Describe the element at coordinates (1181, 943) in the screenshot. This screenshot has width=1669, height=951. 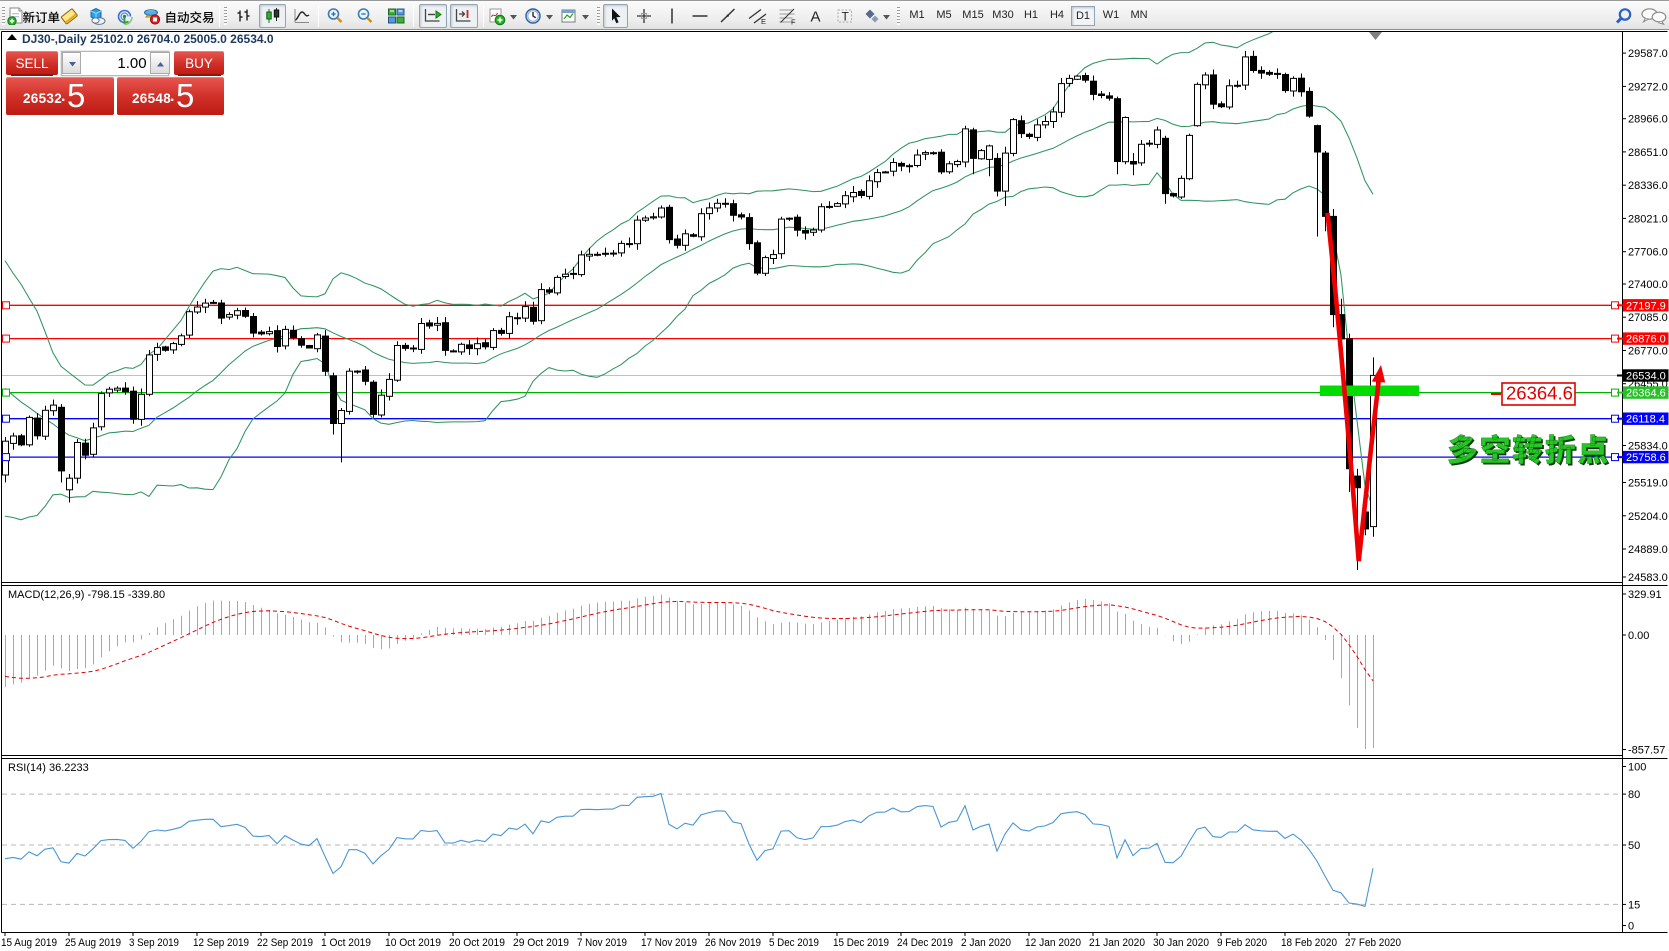
I see `svg-text: 30 Jan 2020` at that location.